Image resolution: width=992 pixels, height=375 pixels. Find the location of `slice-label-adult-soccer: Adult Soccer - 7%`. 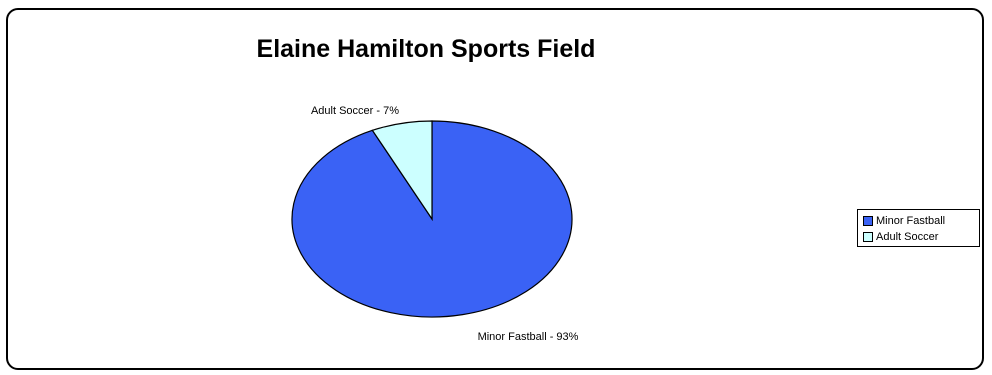

slice-label-adult-soccer: Adult Soccer - 7% is located at coordinates (355, 111).